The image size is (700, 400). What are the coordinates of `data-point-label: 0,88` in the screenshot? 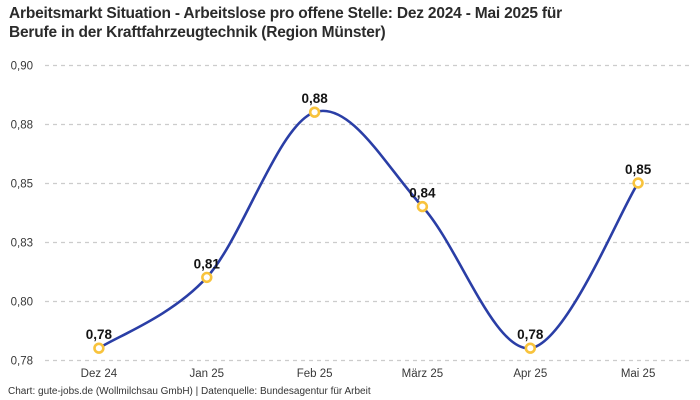 It's located at (314, 98).